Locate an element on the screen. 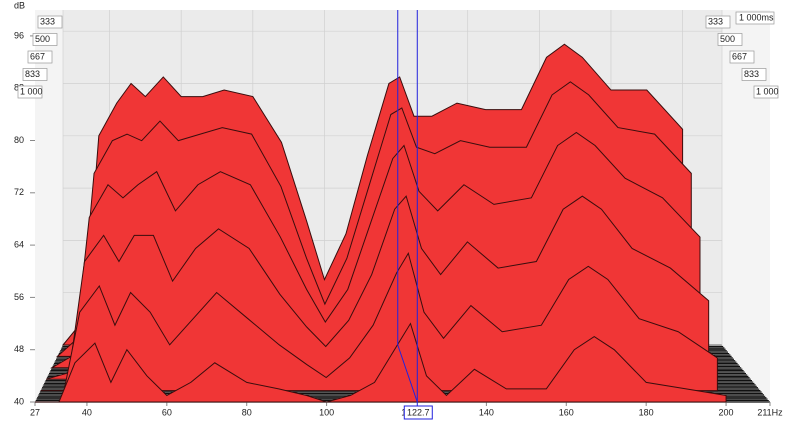 This screenshot has height=421, width=800. x-tick-label: 80 is located at coordinates (247, 412).